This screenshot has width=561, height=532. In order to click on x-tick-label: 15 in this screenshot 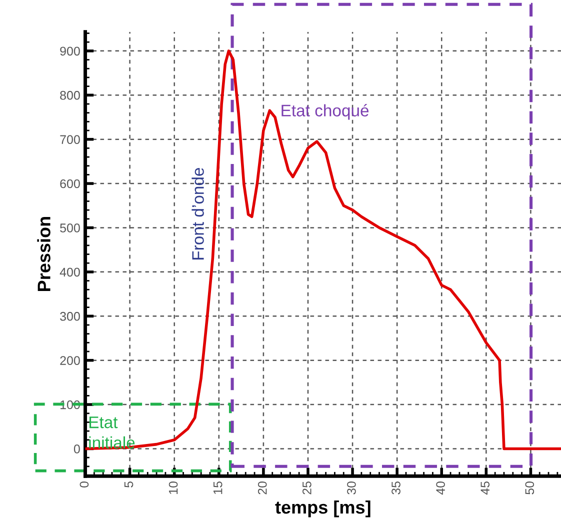, I will do `click(218, 488)`.